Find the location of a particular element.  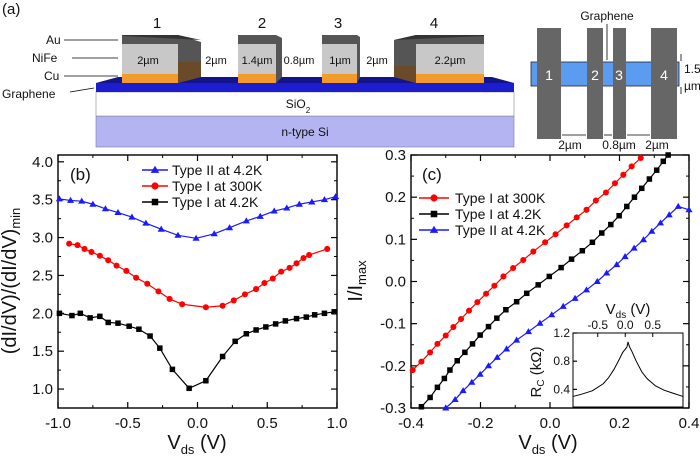

y-axis-label-sub: min is located at coordinates (15, 218).